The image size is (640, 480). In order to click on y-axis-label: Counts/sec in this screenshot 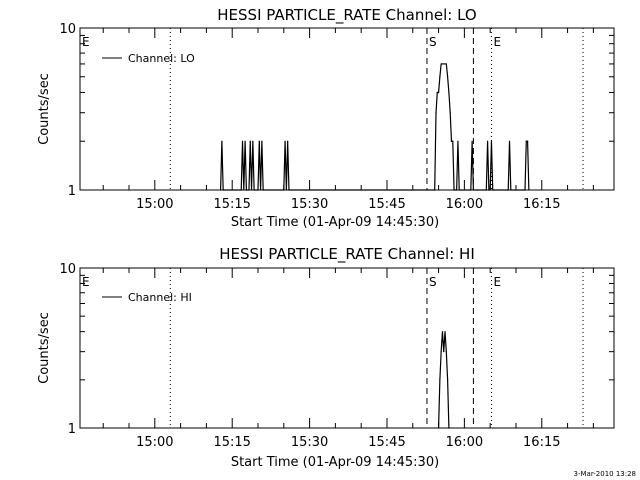, I will do `click(44, 109)`.